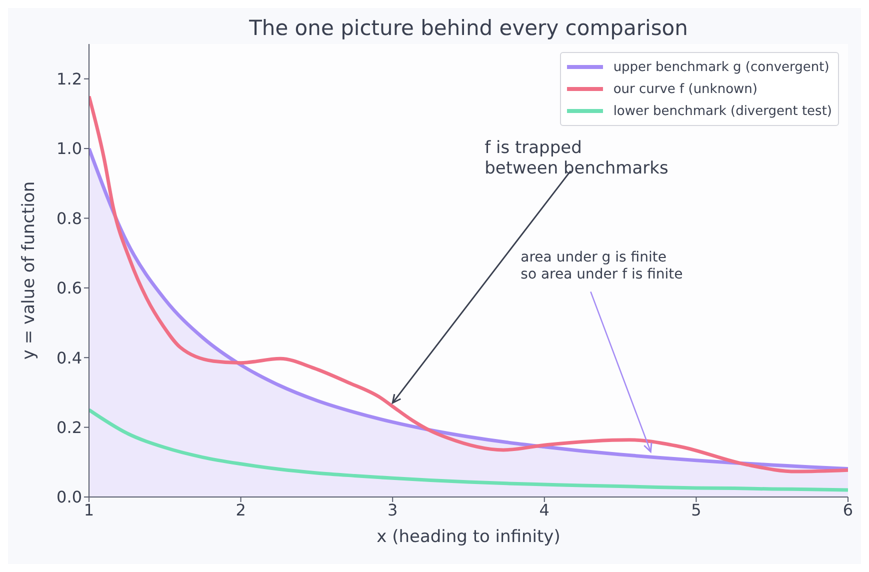 Image resolution: width=869 pixels, height=572 pixels. What do you see at coordinates (685, 89) in the screenshot?
I see `legend-label: our curve f (unknown)` at bounding box center [685, 89].